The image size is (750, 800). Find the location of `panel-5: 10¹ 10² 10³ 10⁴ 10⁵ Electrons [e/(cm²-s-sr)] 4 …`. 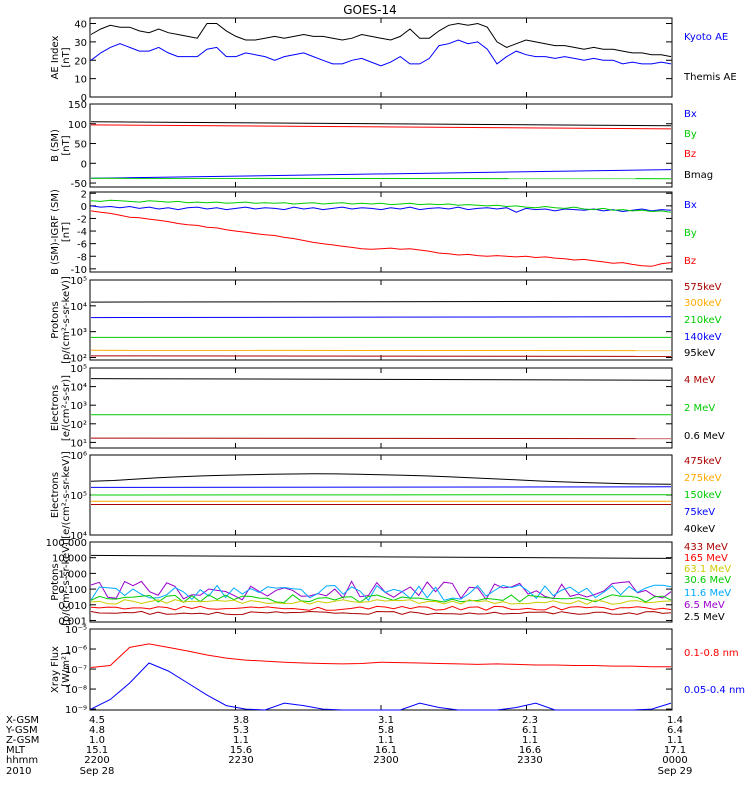

panel-5: 10¹ 10² 10³ 10⁴ 10⁵ Electrons [e/(cm²-s-sr)] 4 … is located at coordinates (387, 406).